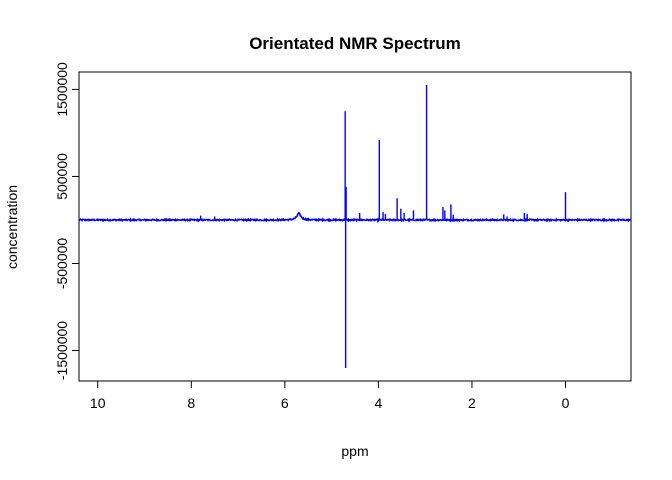  Describe the element at coordinates (66, 221) in the screenshot. I see `y-axis: -1500000 -500000 500000 1500000` at that location.